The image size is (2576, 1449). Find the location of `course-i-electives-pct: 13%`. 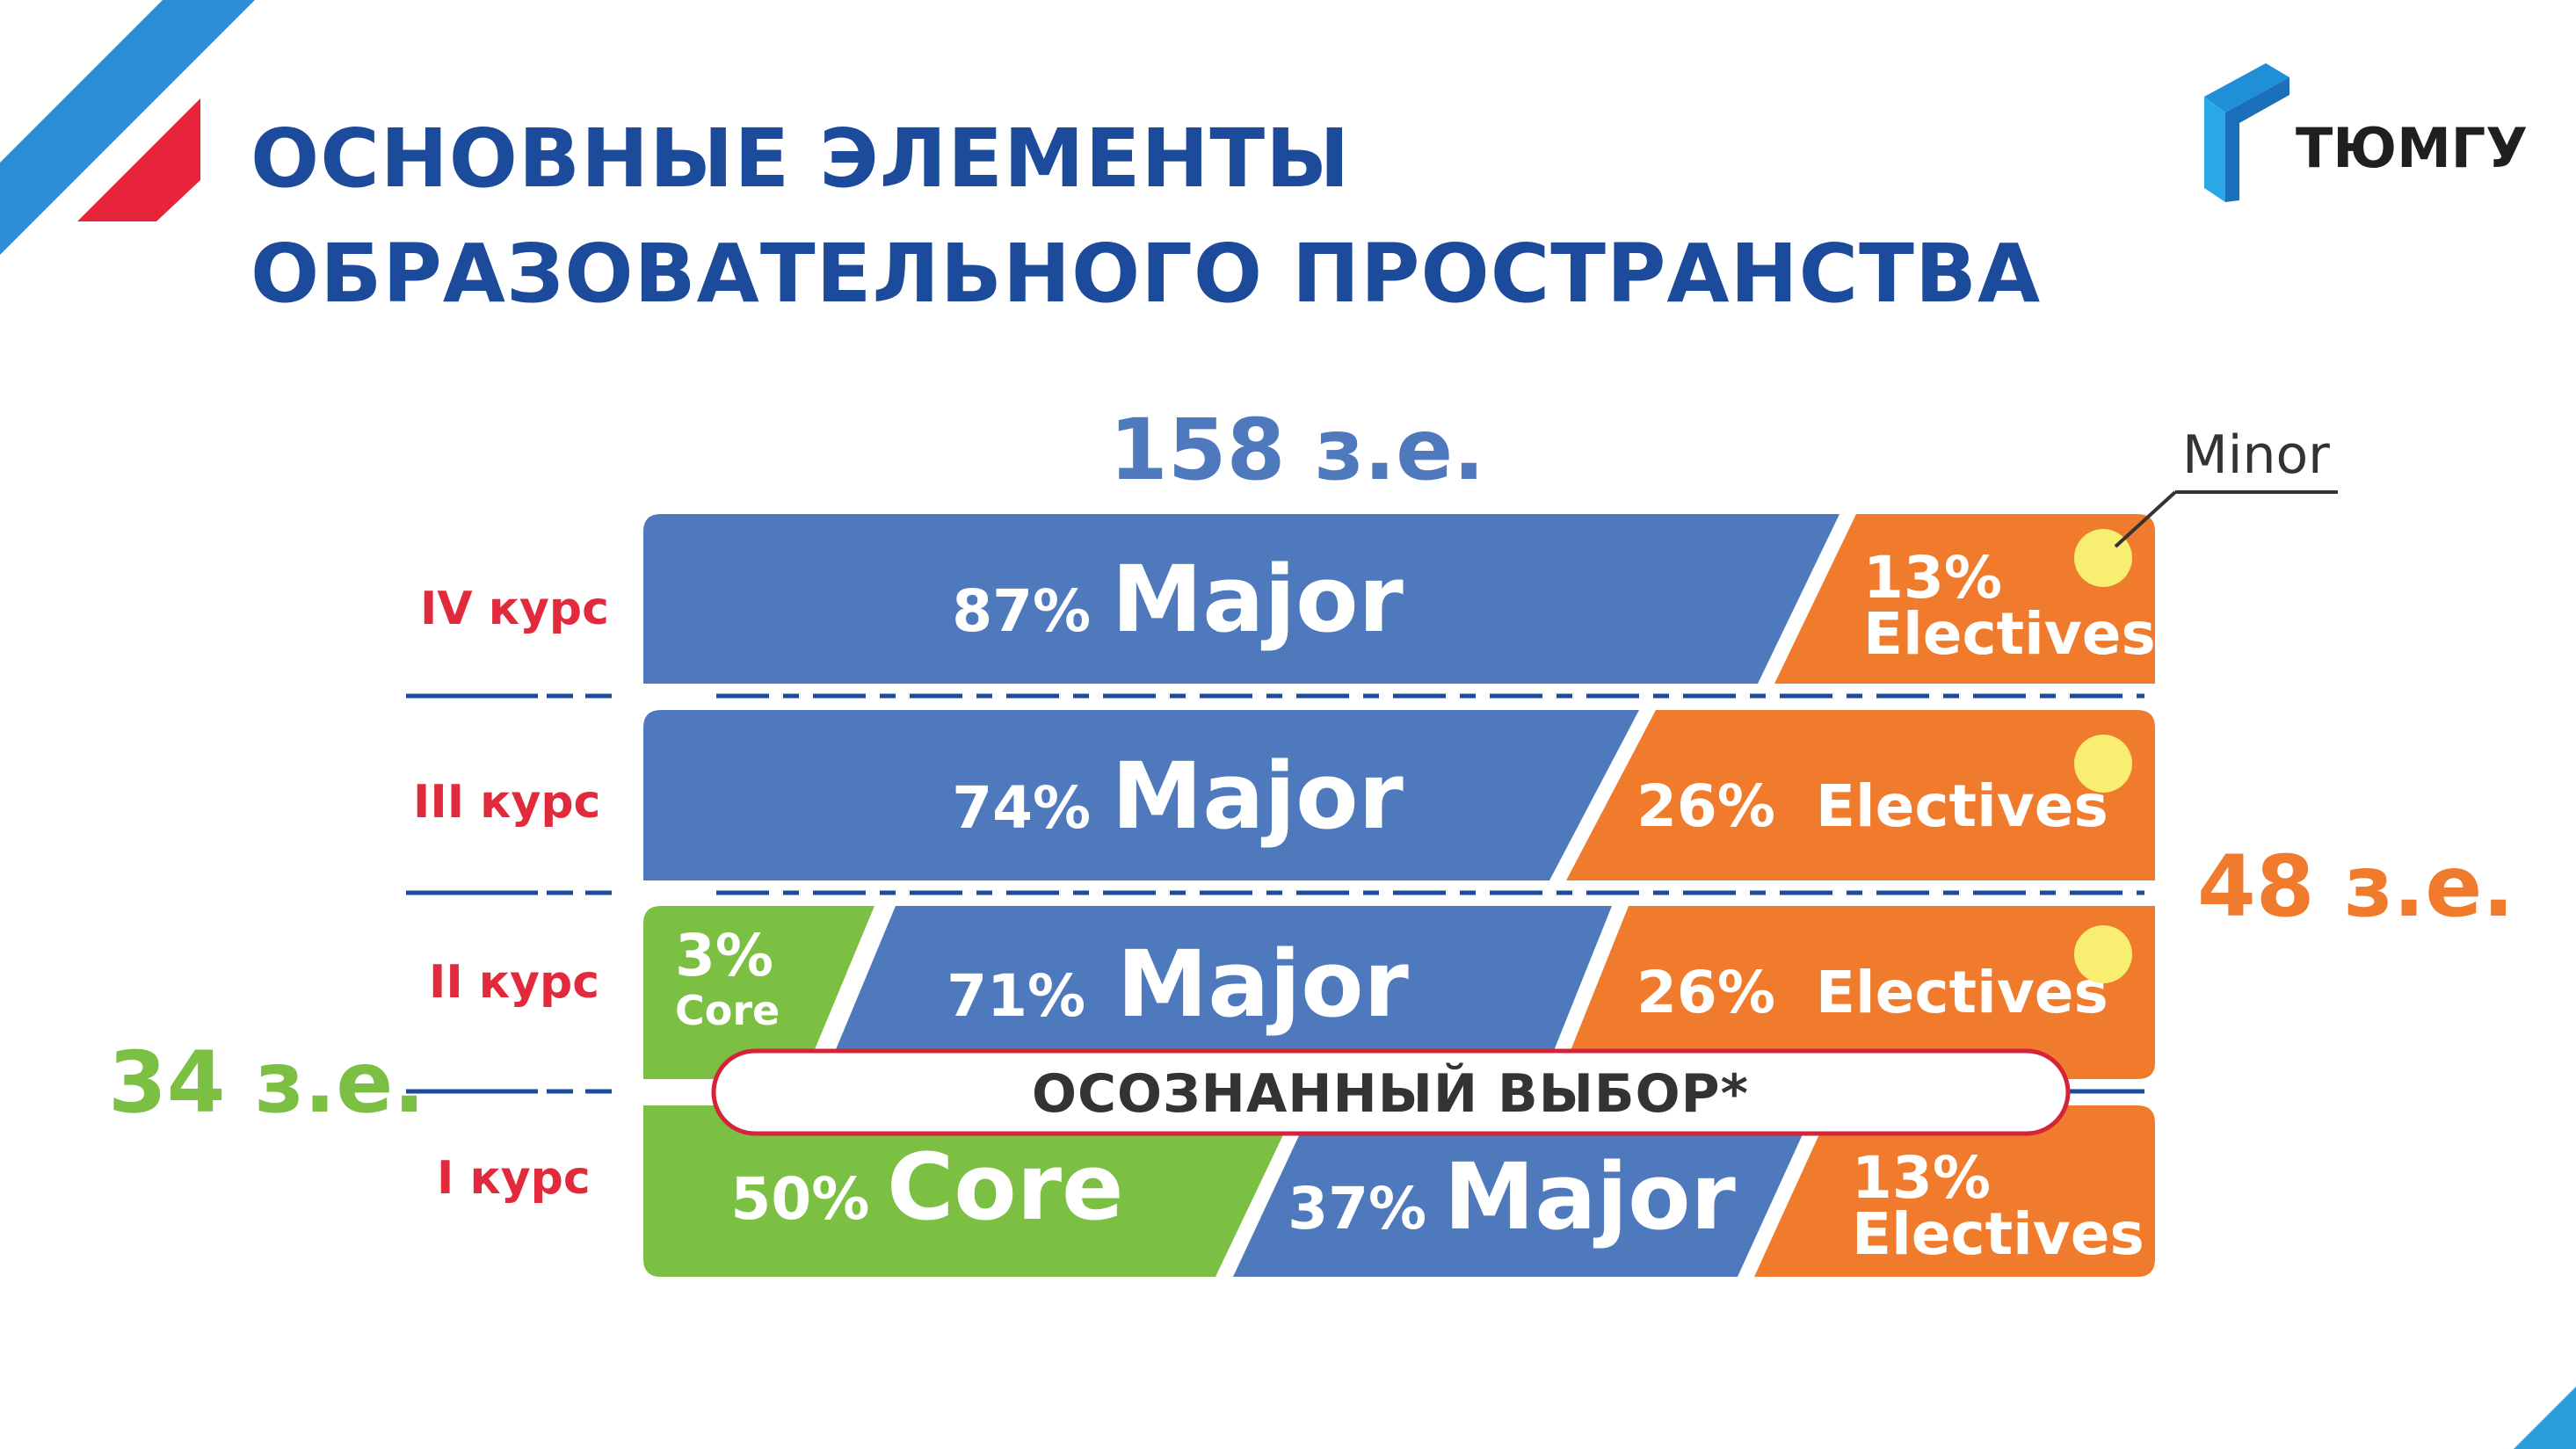

course-i-electives-pct: 13% is located at coordinates (1921, 1178).